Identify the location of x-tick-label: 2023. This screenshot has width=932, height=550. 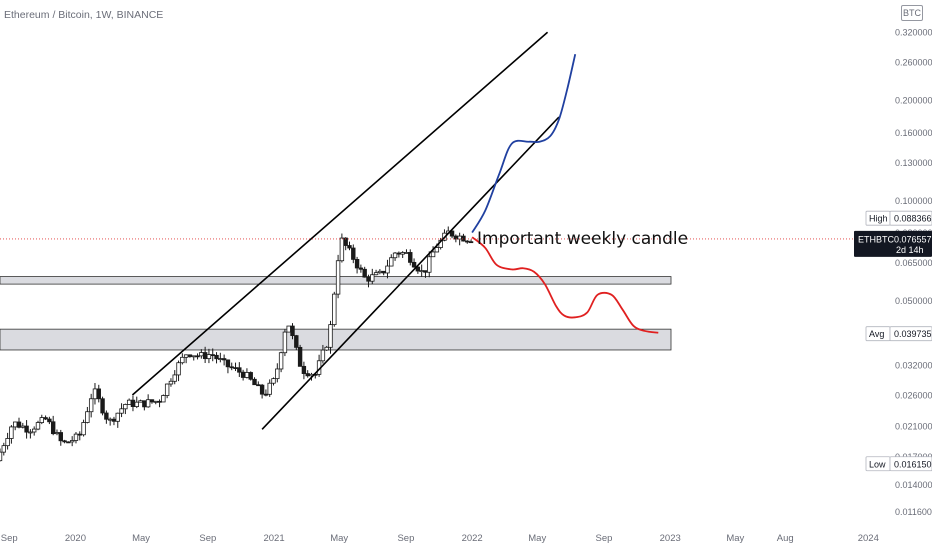
(670, 538).